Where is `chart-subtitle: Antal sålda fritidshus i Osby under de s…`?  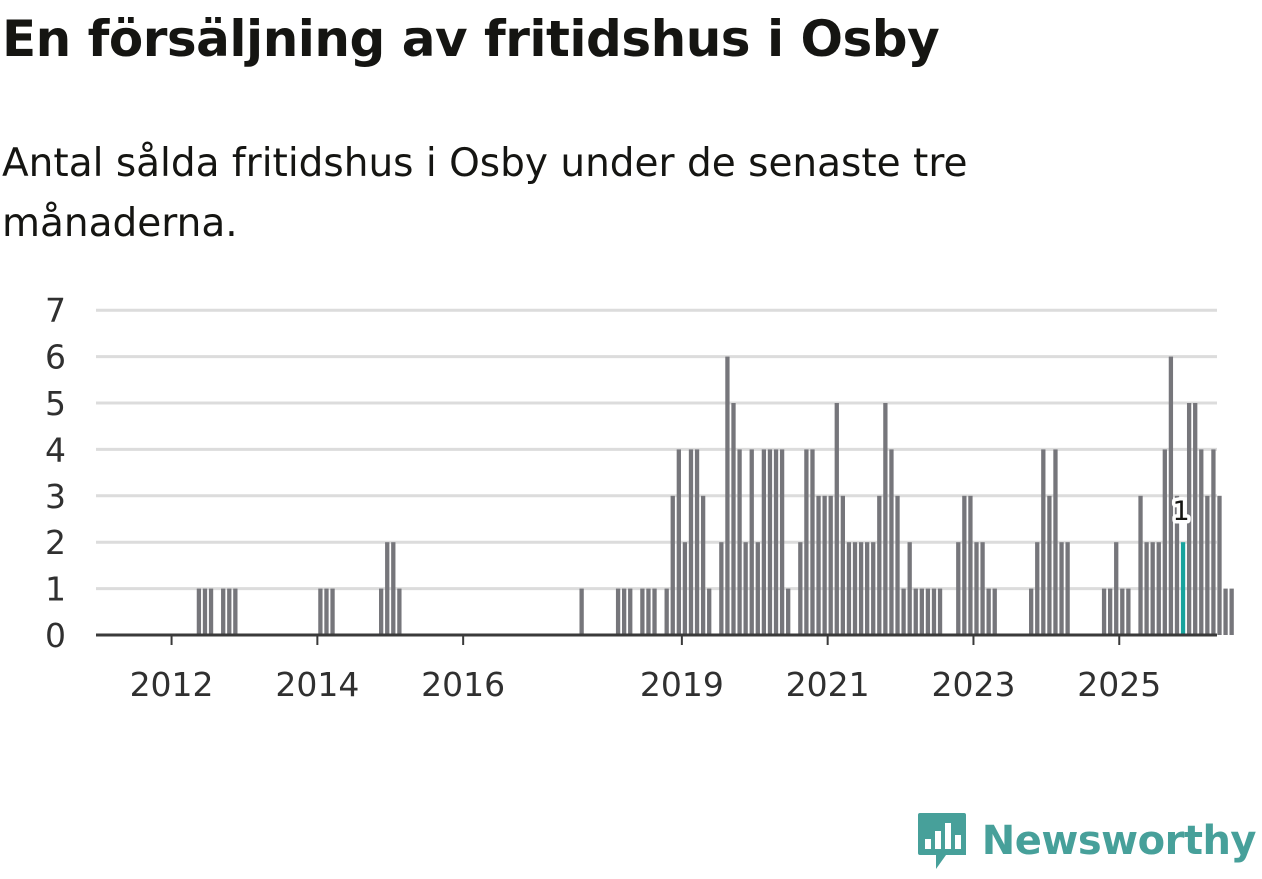
chart-subtitle: Antal sålda fritidshus i Osby under de s… is located at coordinates (485, 193).